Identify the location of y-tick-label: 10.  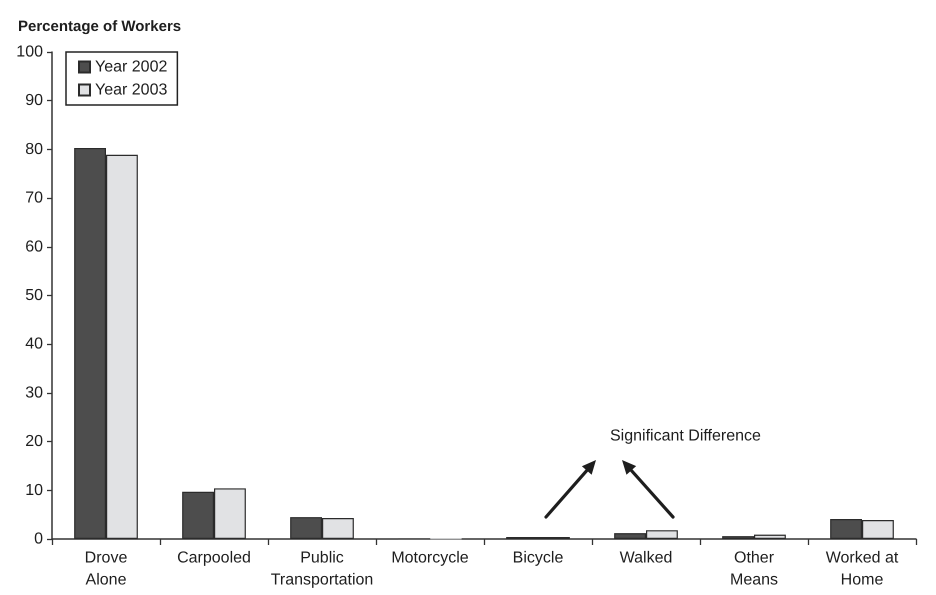
(34, 490).